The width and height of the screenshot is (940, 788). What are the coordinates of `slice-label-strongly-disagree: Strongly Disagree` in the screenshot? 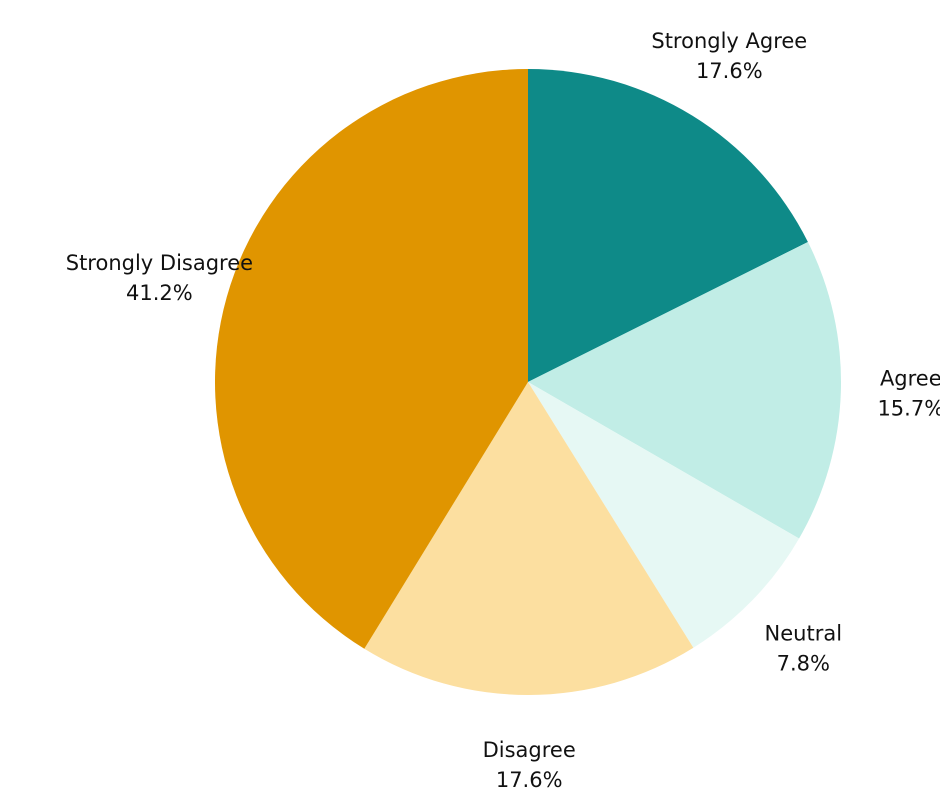 It's located at (159, 263).